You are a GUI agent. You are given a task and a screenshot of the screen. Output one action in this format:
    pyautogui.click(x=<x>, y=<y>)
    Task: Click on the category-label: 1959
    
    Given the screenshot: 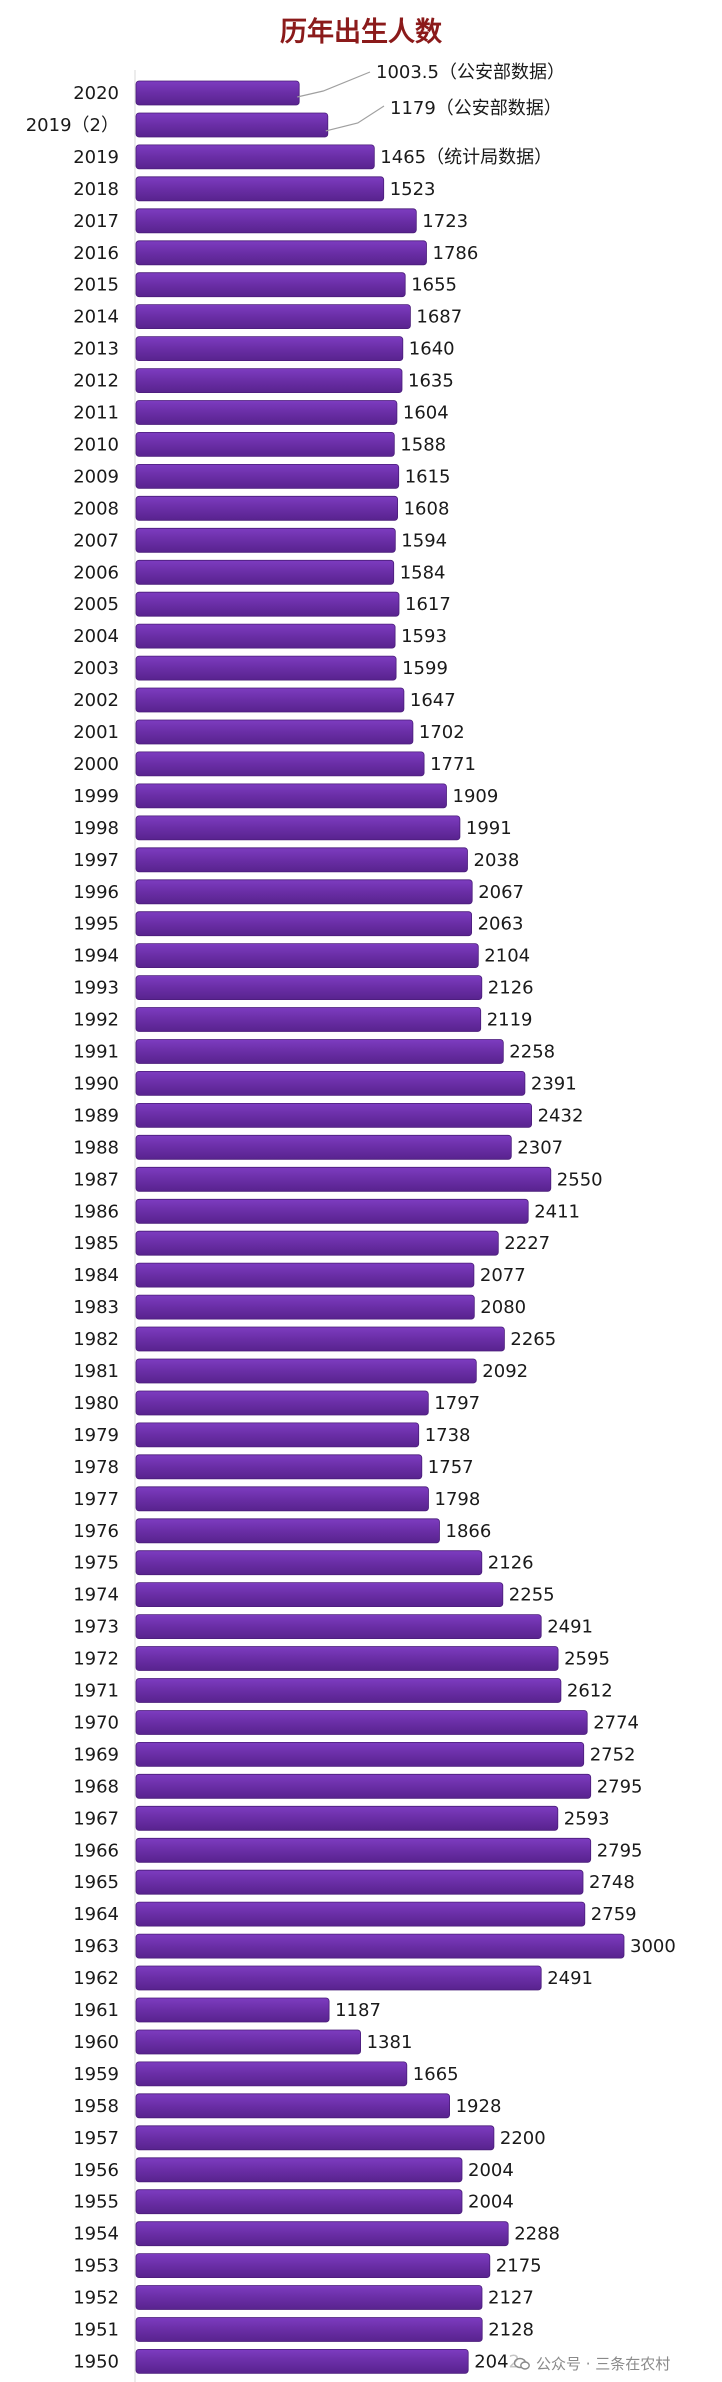 What is the action you would take?
    pyautogui.click(x=96, y=2074)
    